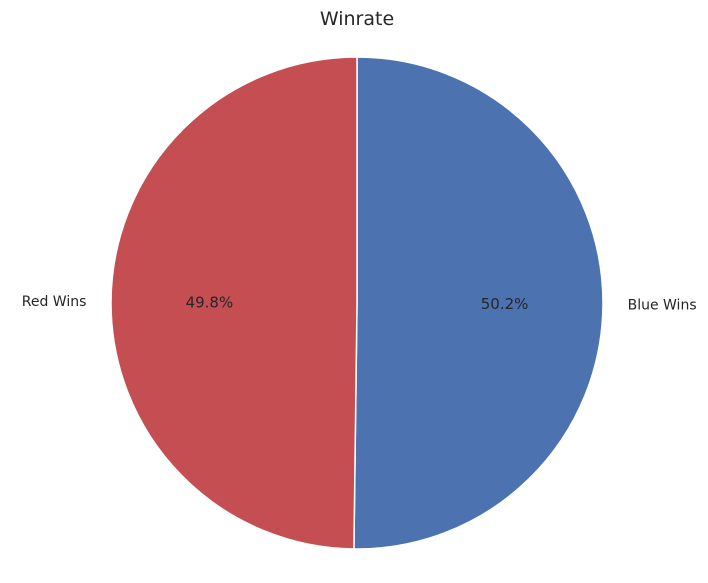 The height and width of the screenshot is (583, 708). What do you see at coordinates (662, 306) in the screenshot?
I see `slice-label-blue-wins: Blue Wins` at bounding box center [662, 306].